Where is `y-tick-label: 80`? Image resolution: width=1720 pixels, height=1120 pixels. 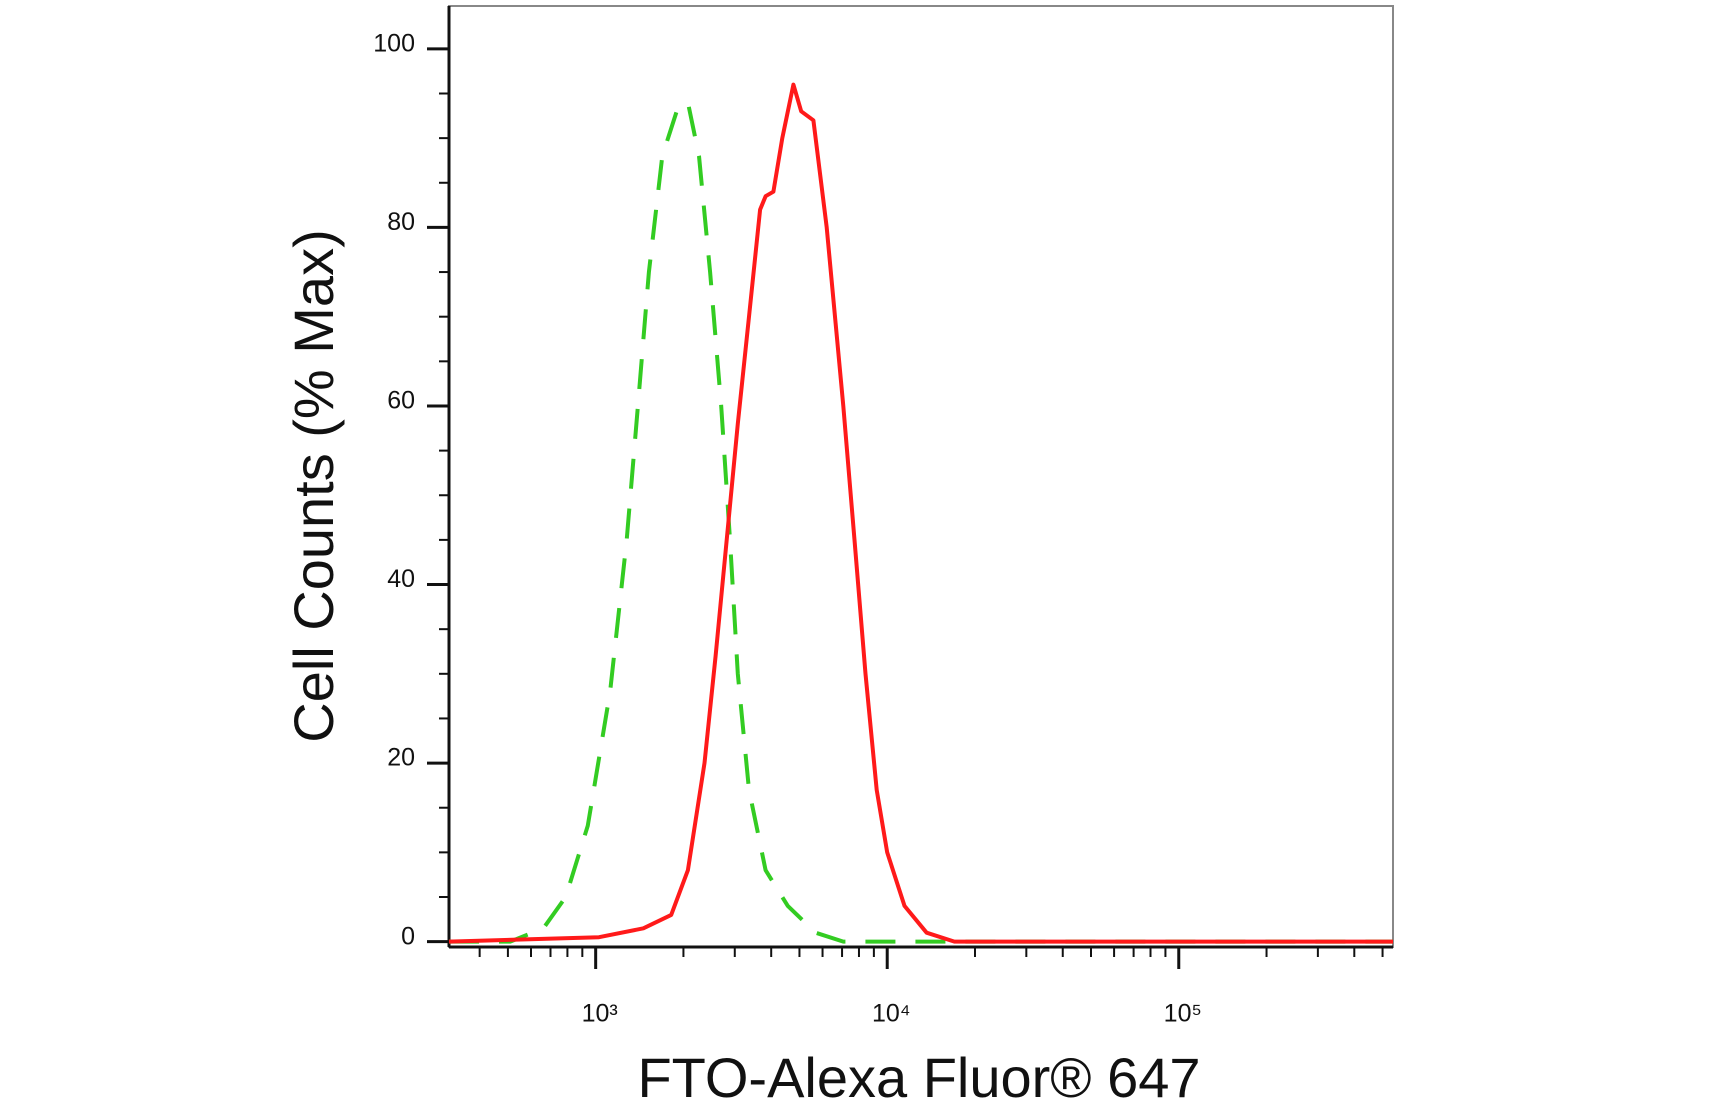 y-tick-label: 80 is located at coordinates (401, 222).